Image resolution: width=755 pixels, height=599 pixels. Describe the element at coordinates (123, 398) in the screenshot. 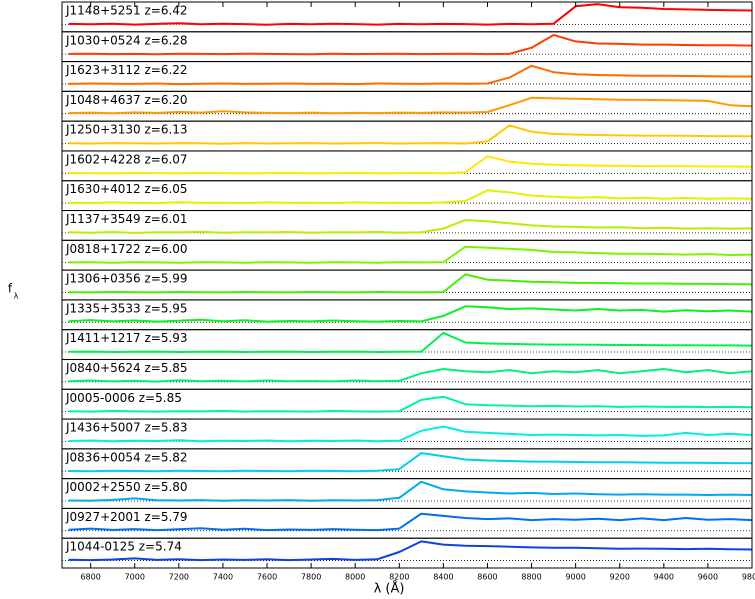

I see `panel-label: J0005-0006 z=5.85` at that location.